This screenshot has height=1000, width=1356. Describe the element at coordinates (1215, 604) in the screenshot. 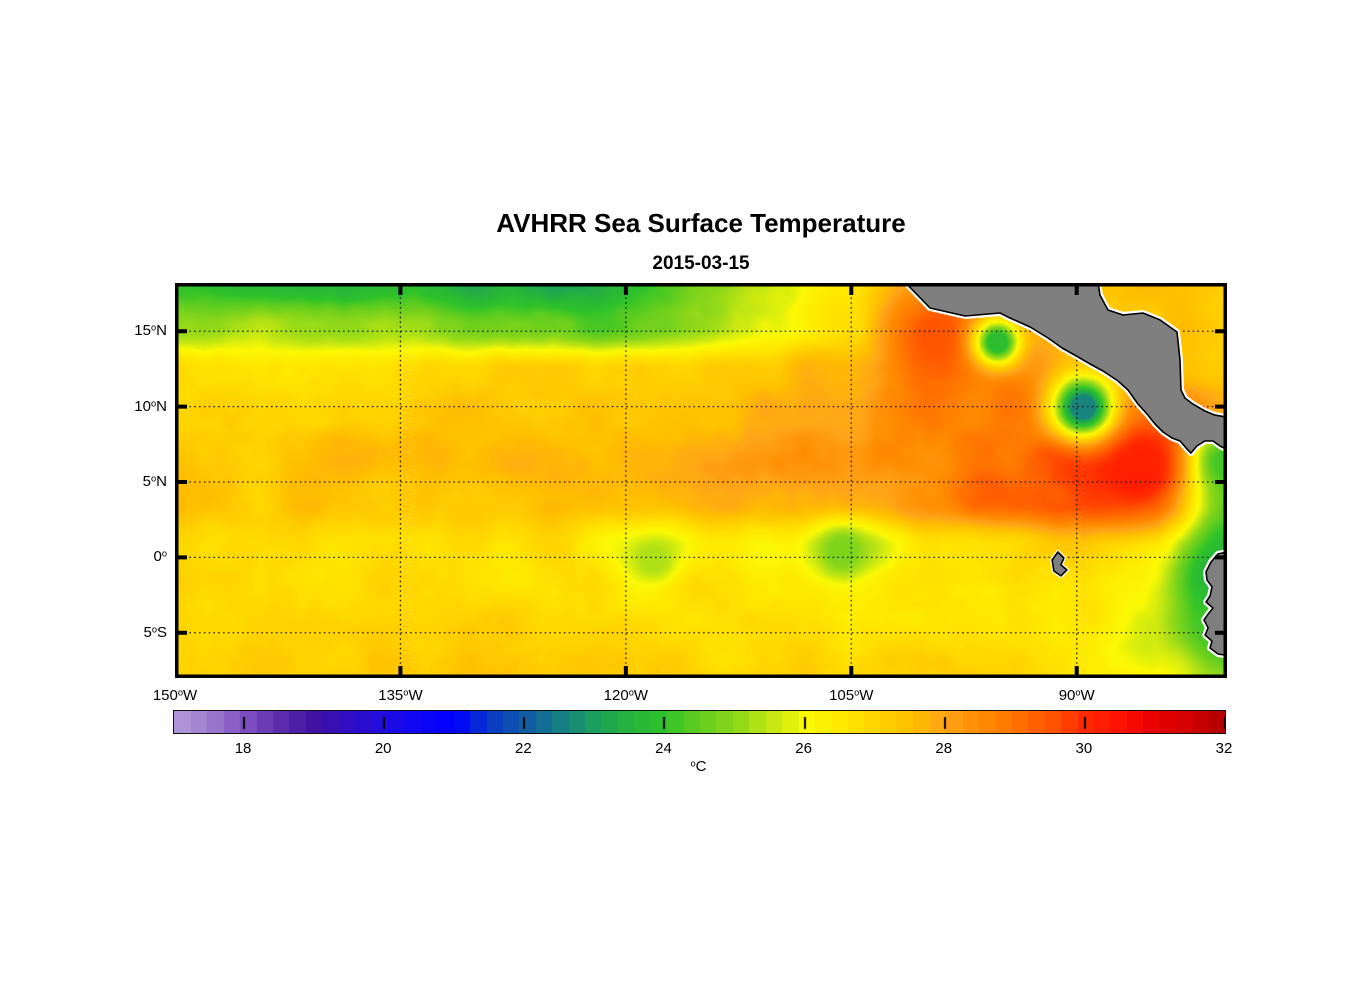

I see `land-south-america` at that location.